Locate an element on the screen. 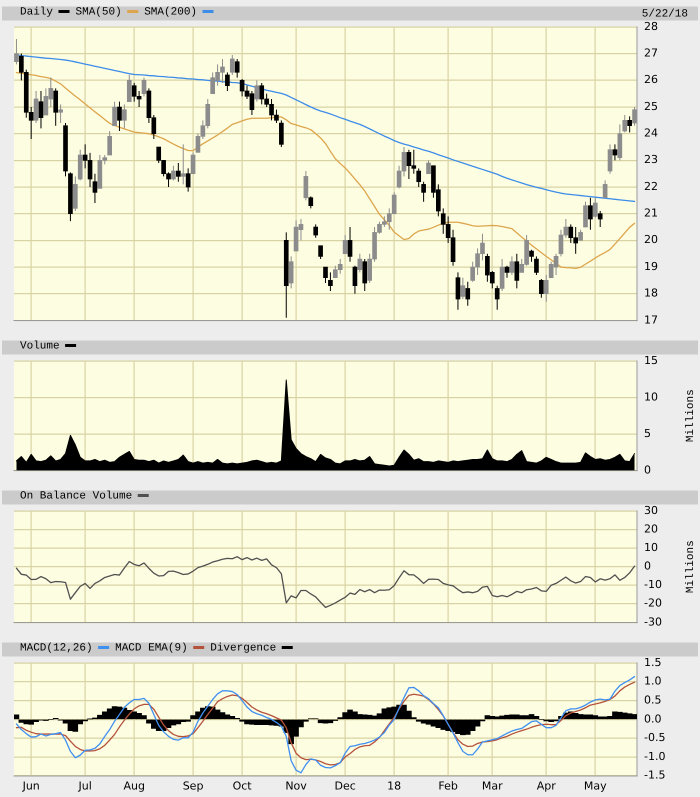 This screenshot has height=797, width=700. y-tick-label: 24 is located at coordinates (651, 133).